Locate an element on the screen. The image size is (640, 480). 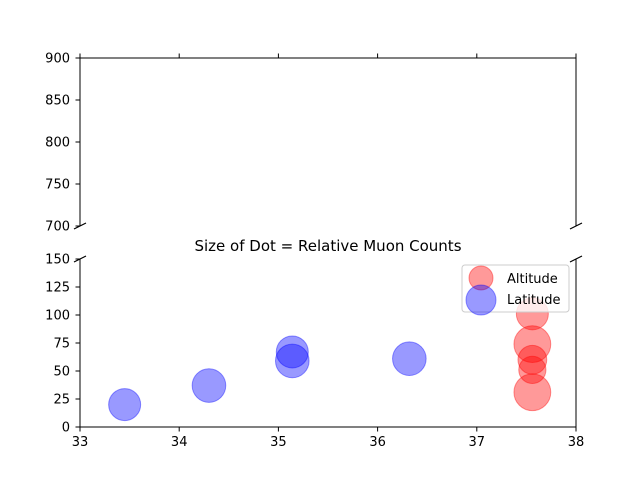
lower-x-ticks: 33 34 35 36 37 38 is located at coordinates (328, 438).